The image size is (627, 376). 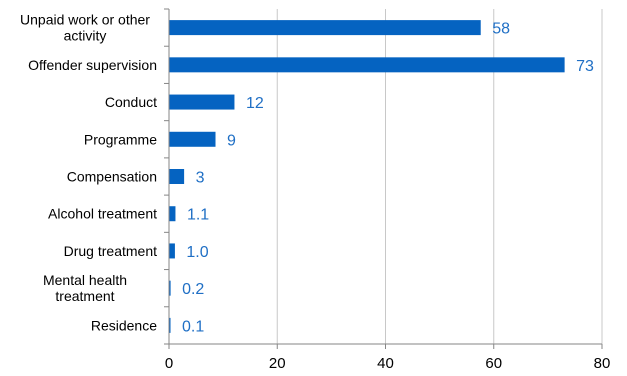 What do you see at coordinates (85, 288) in the screenshot?
I see `category-label-7: Mental health treatment` at bounding box center [85, 288].